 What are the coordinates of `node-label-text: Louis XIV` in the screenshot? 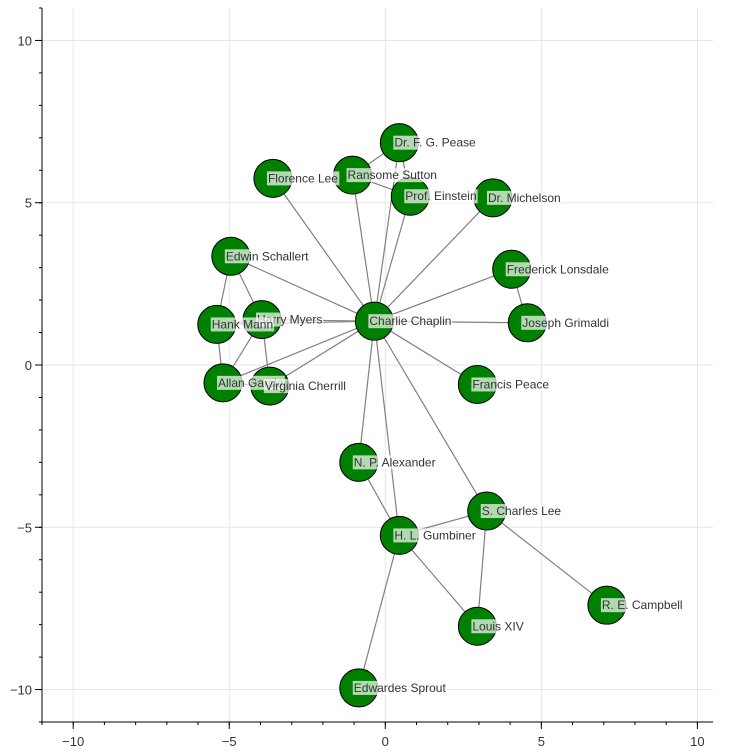 It's located at (497, 626).